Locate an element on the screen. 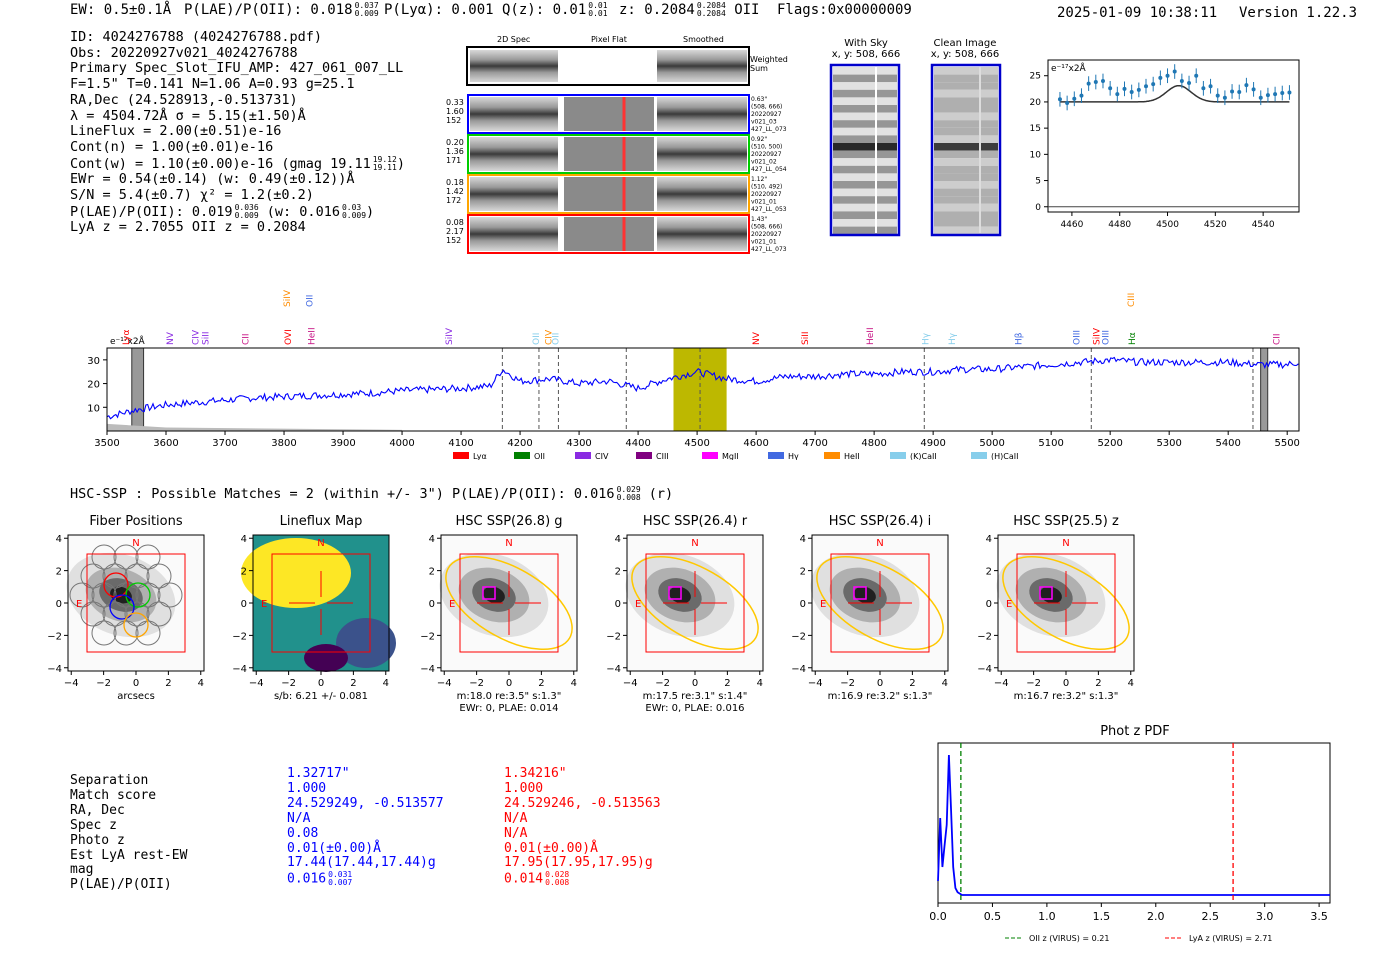 The image size is (1400, 953). legend-label: OII is located at coordinates (539, 456).